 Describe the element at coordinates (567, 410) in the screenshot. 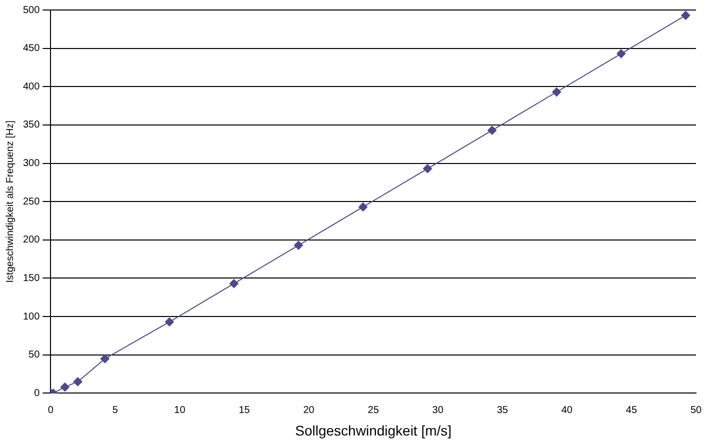

I see `x-tick-label: 40` at that location.